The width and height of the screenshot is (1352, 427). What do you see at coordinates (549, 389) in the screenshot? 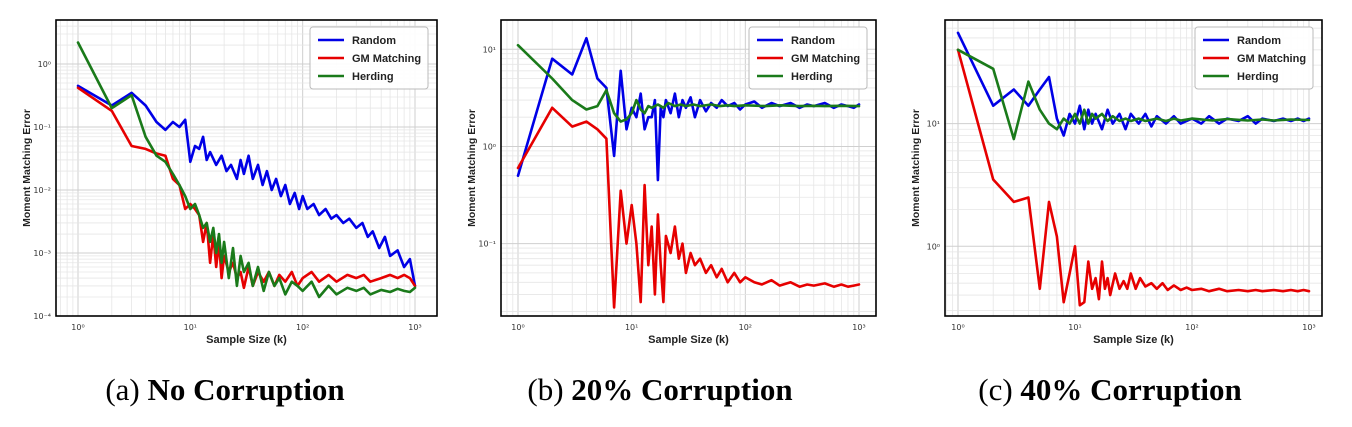
I see `caption-b-prefix: (b)` at bounding box center [549, 389].